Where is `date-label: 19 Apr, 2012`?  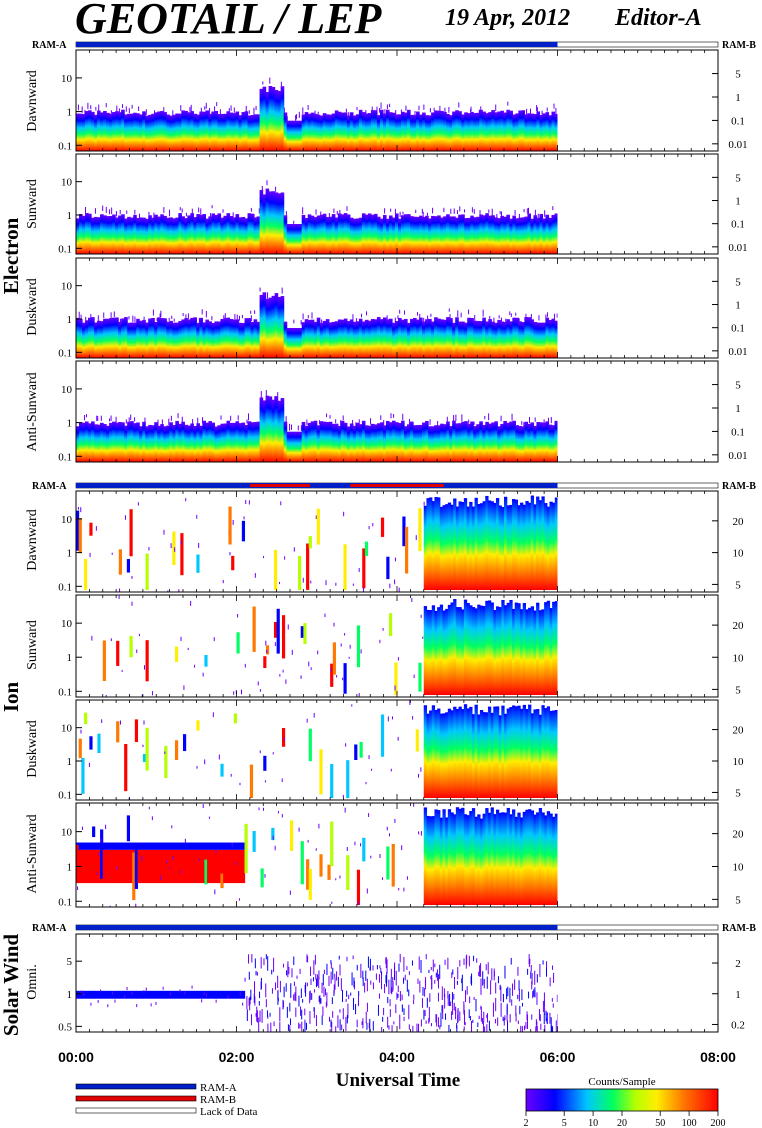
date-label: 19 Apr, 2012 is located at coordinates (507, 18).